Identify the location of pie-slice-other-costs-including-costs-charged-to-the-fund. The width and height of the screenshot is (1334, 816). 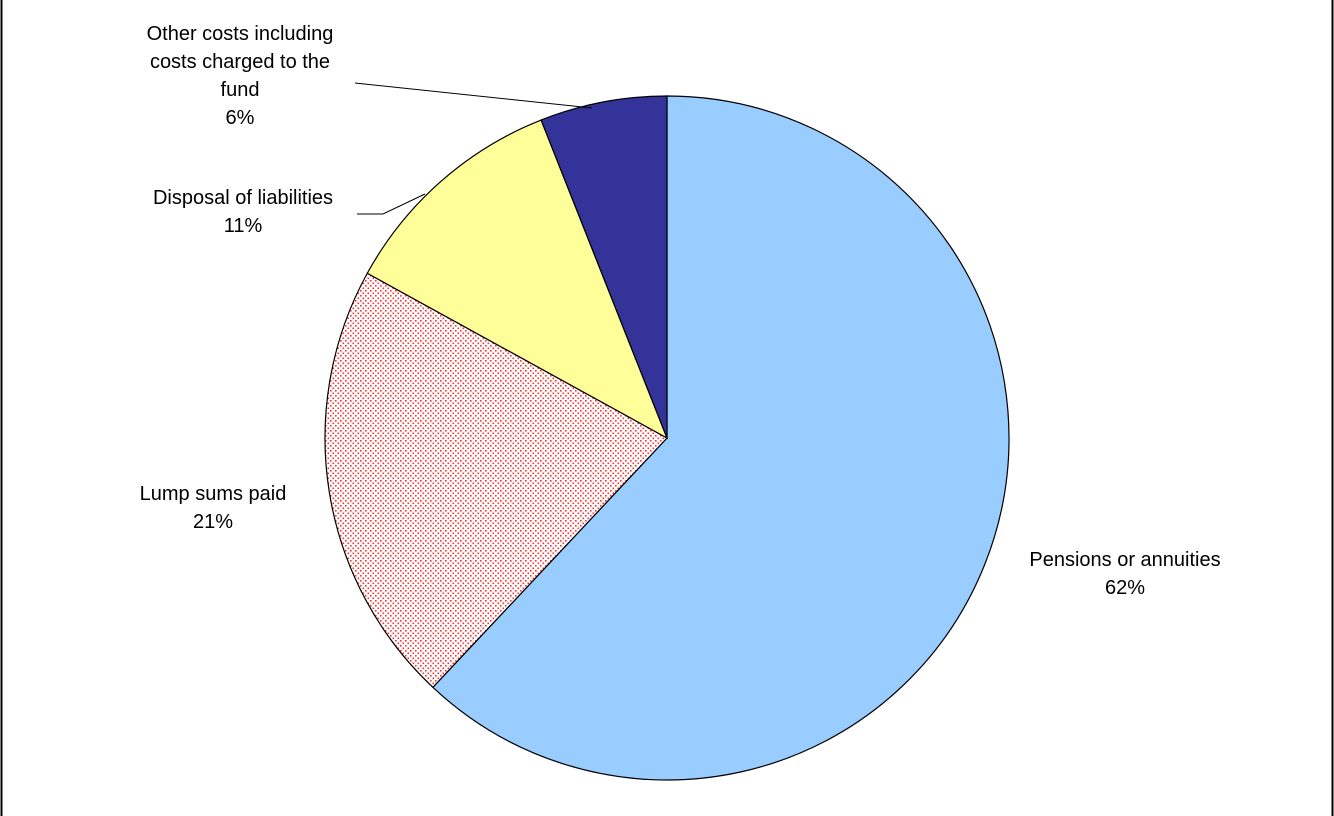
(604, 267).